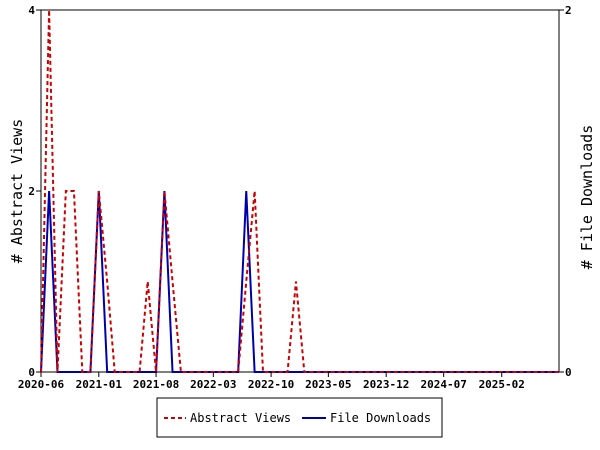 Image resolution: width=600 pixels, height=450 pixels. What do you see at coordinates (386, 384) in the screenshot?
I see `x-tick-label: 2023-12` at bounding box center [386, 384].